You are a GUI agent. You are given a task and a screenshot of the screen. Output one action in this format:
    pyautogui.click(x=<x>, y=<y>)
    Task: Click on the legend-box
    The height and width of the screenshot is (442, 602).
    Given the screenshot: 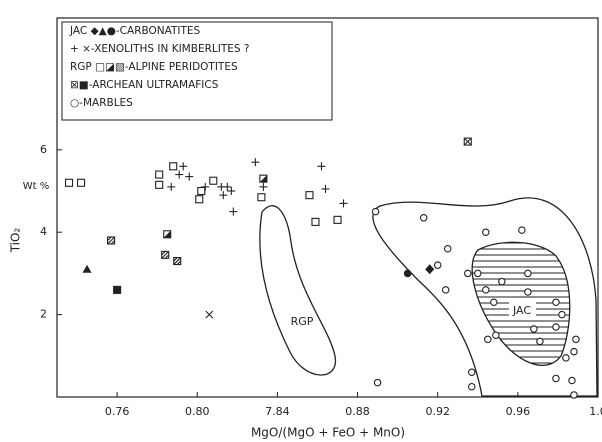 What is the action you would take?
    pyautogui.click(x=197, y=71)
    